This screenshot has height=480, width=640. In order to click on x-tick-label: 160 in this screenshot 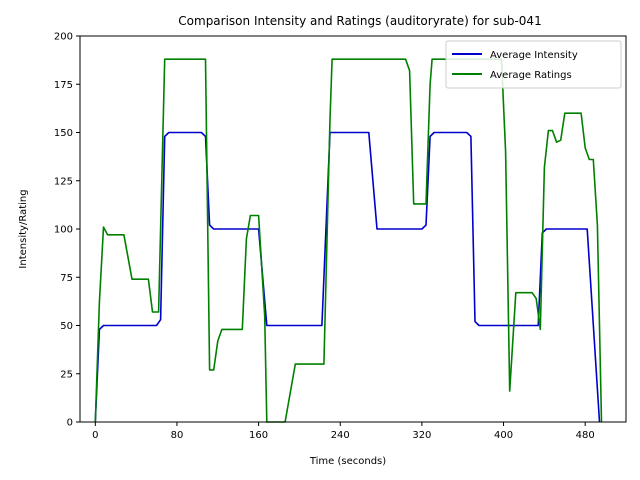, I will do `click(258, 435)`.